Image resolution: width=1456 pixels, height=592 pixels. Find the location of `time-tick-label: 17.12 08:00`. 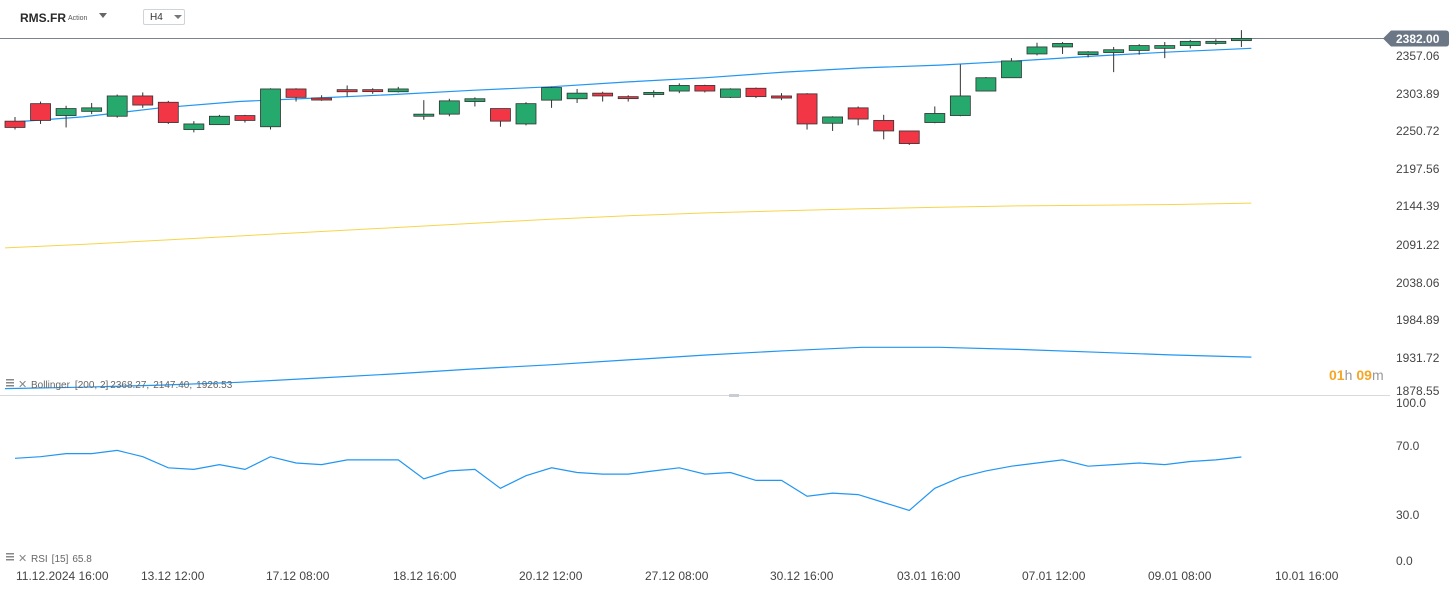

time-tick-label: 17.12 08:00 is located at coordinates (298, 576).